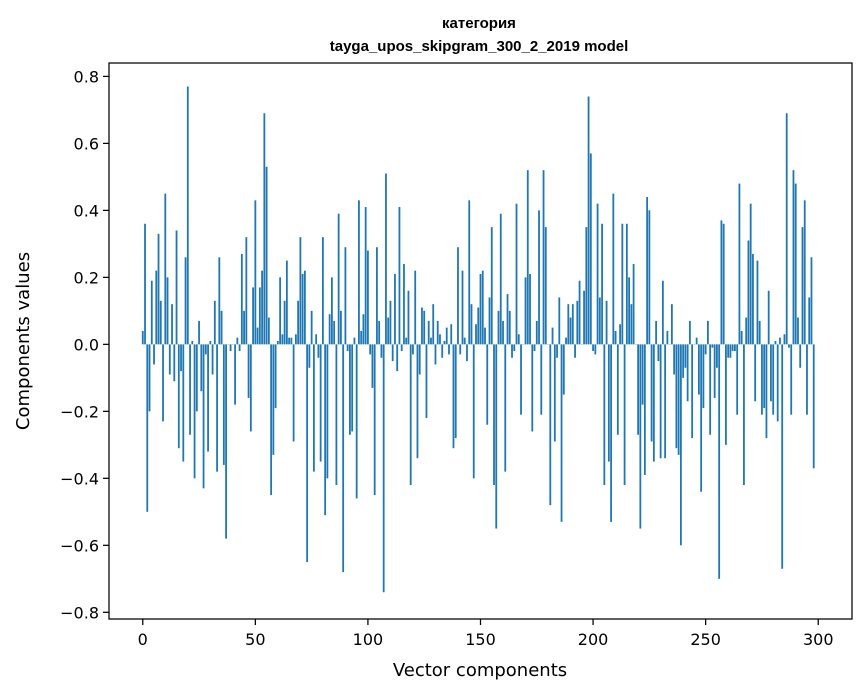  I want to click on y-tick-label-7: 0.6, so click(86, 143).